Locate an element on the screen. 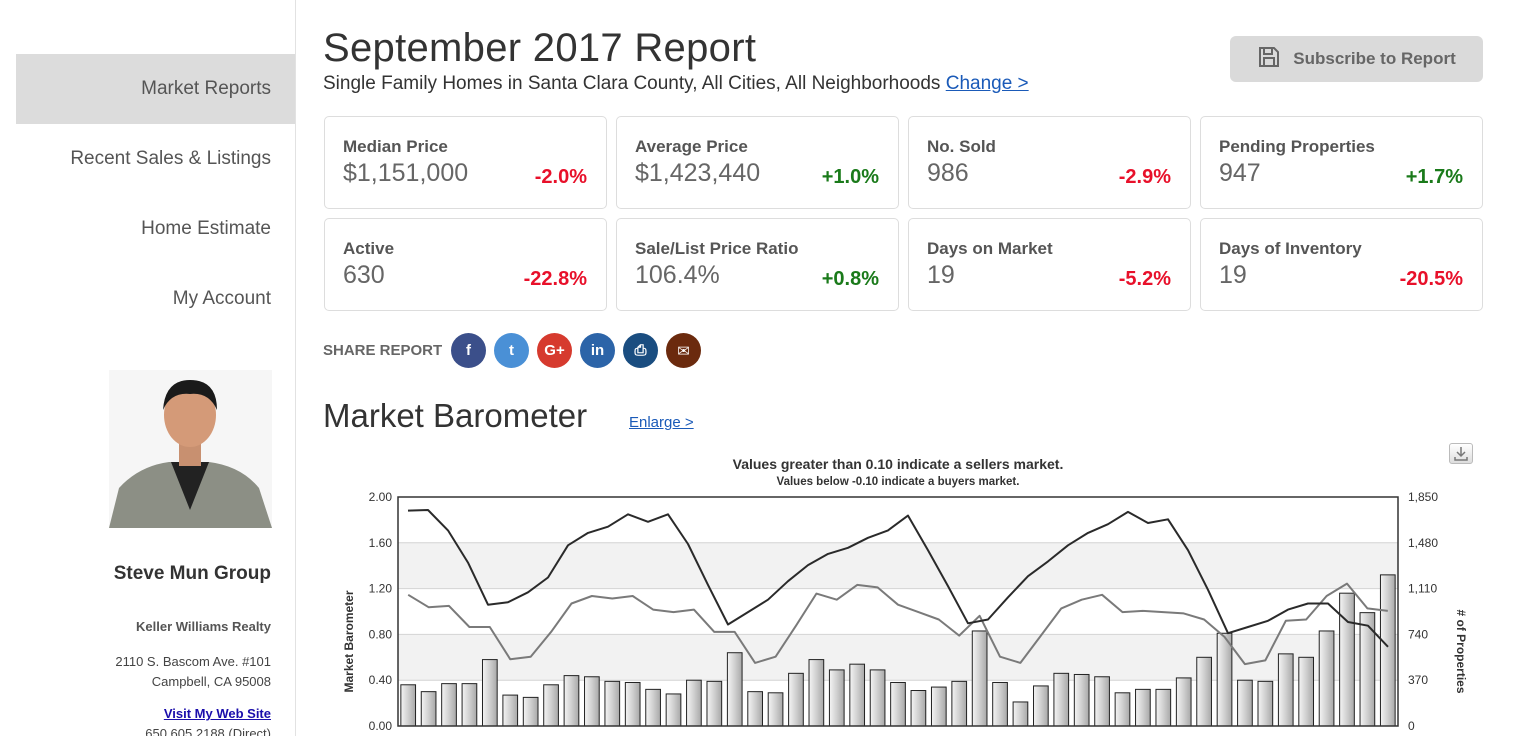 The height and width of the screenshot is (736, 1526). agent-company: Keller Williams Realty is located at coordinates (203, 626).